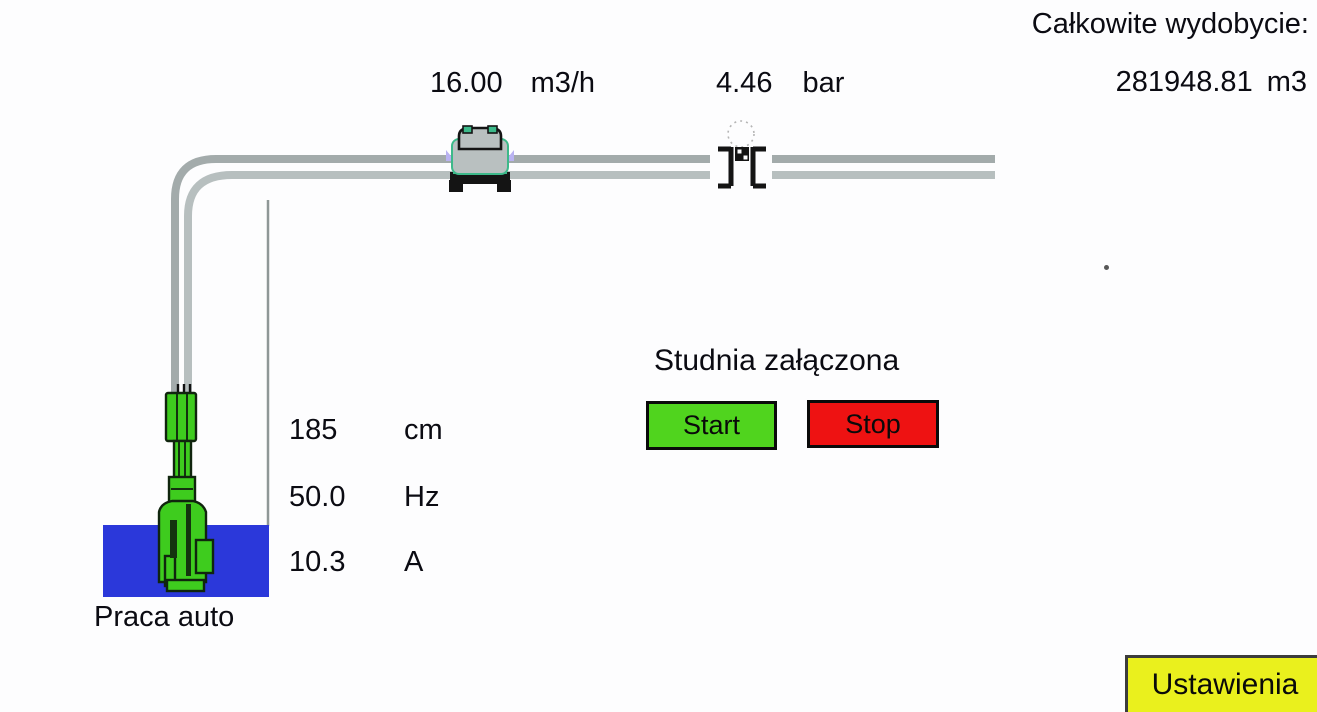 This screenshot has width=1317, height=712. I want to click on total-extraction-unit: m3, so click(1286, 82).